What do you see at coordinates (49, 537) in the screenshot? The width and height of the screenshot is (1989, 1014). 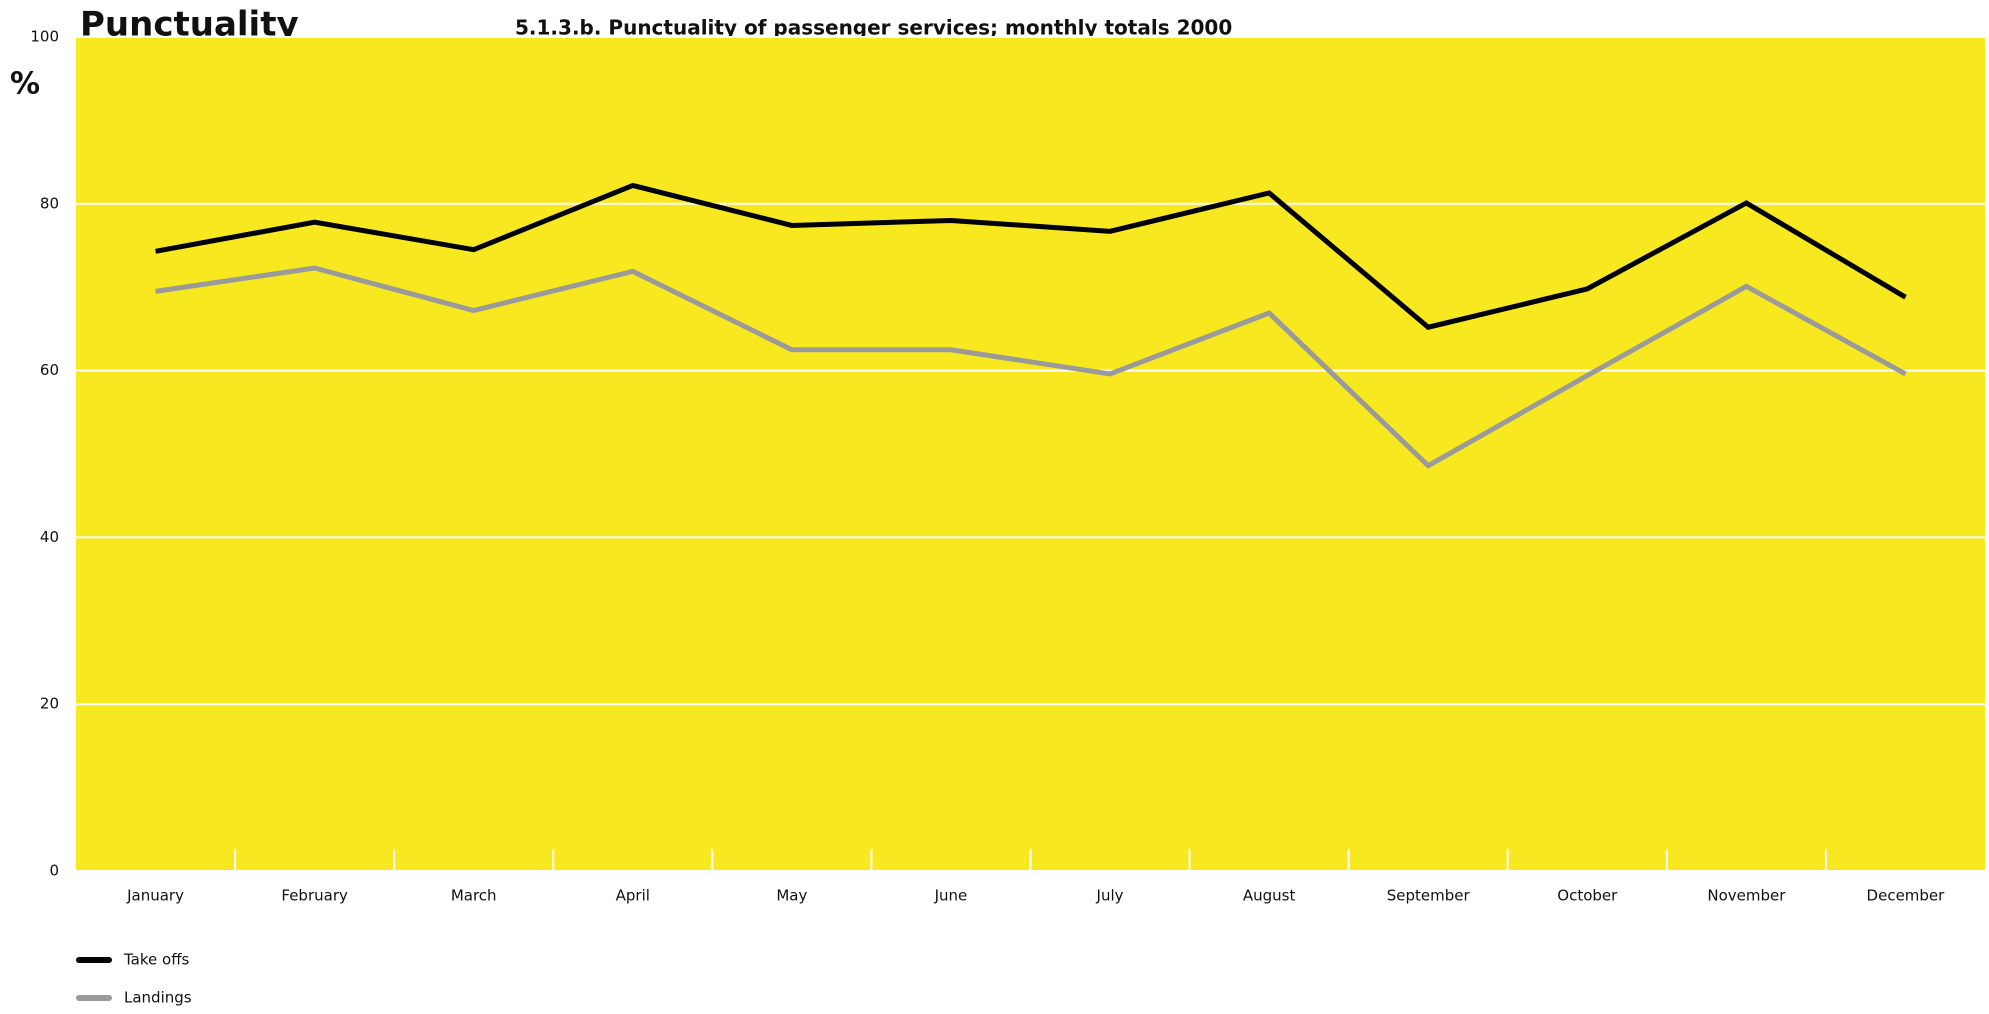 I see `y-tick-label: 40` at bounding box center [49, 537].